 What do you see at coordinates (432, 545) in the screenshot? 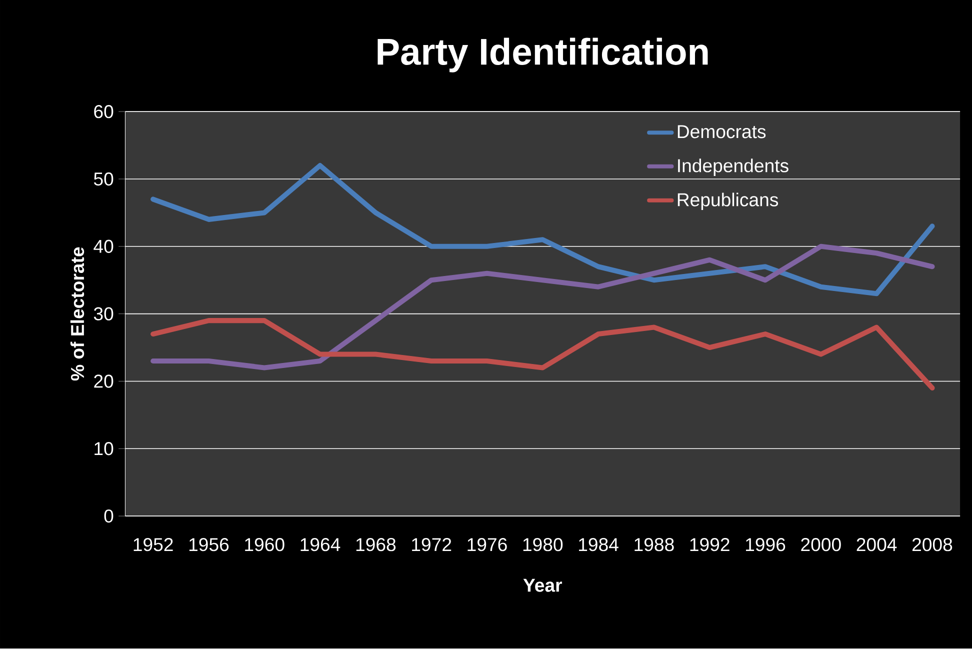
I see `x-tick-label: 1972` at bounding box center [432, 545].